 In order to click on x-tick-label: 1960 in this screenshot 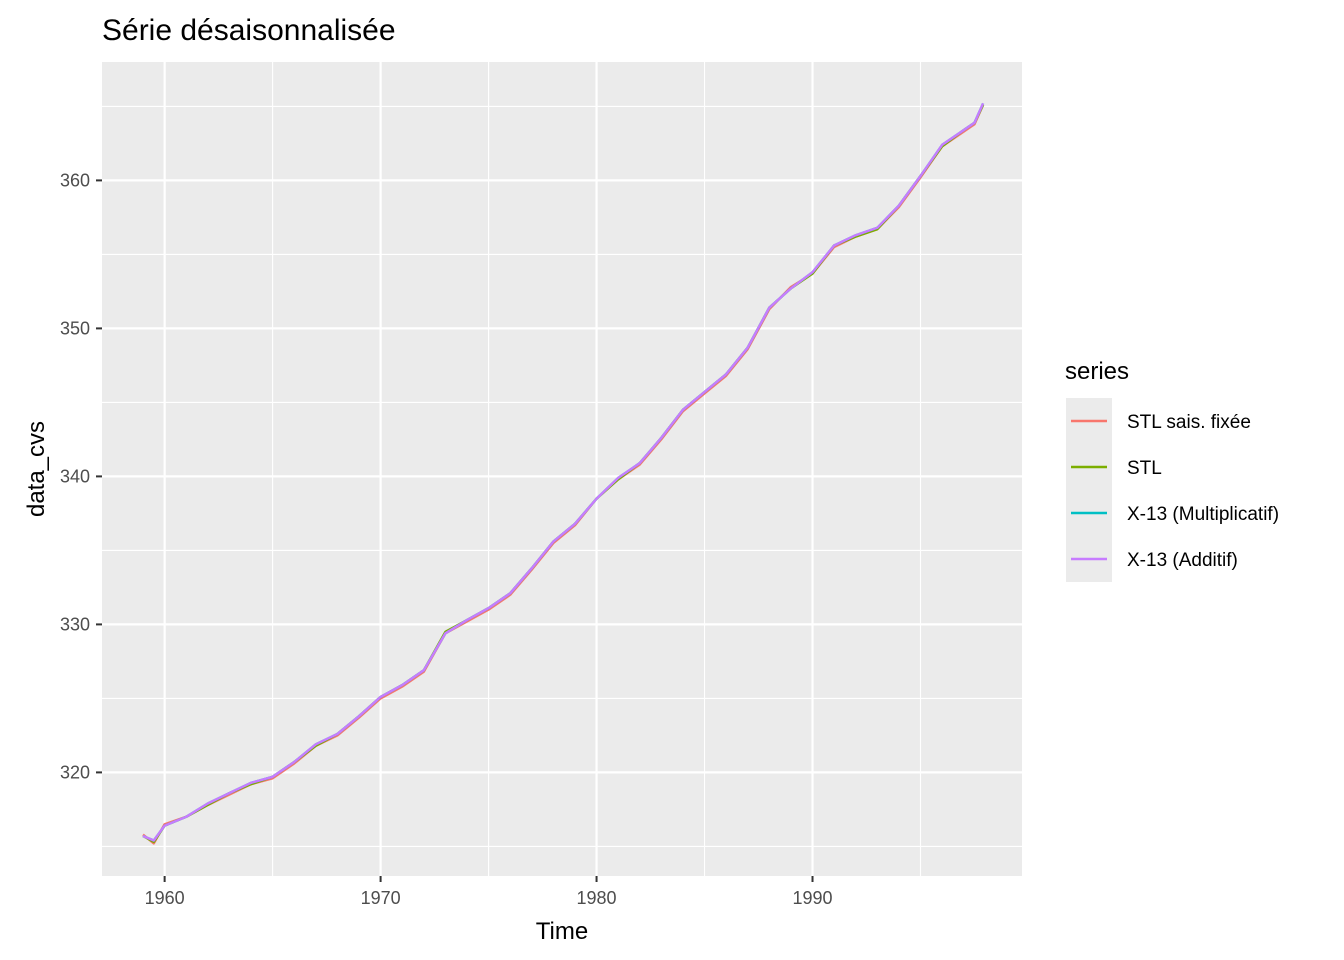, I will do `click(165, 898)`.